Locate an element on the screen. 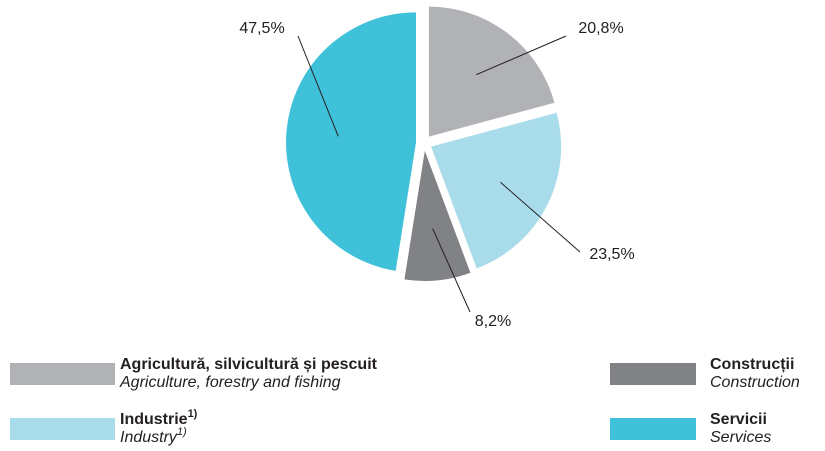 This screenshot has height=451, width=825. legend-label-en-text: Services is located at coordinates (740, 437).